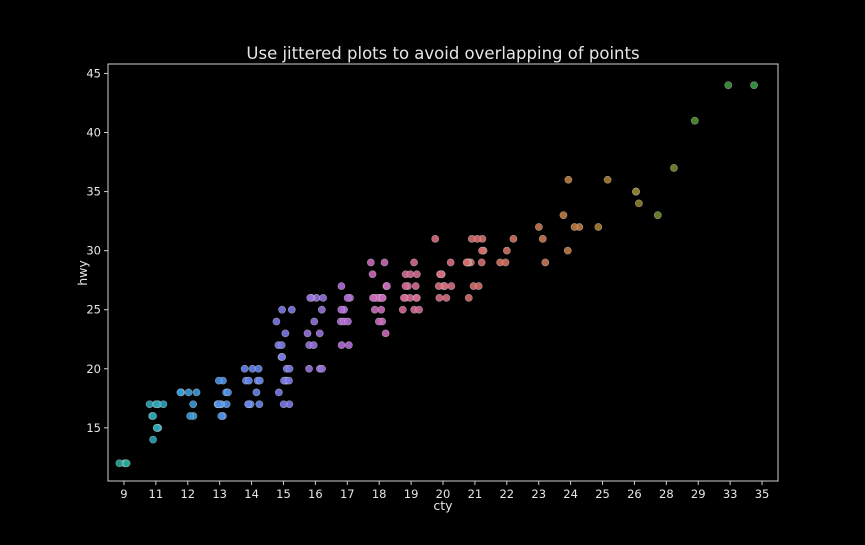 This screenshot has width=865, height=545. Describe the element at coordinates (93, 428) in the screenshot. I see `y-tick-label: 15` at that location.